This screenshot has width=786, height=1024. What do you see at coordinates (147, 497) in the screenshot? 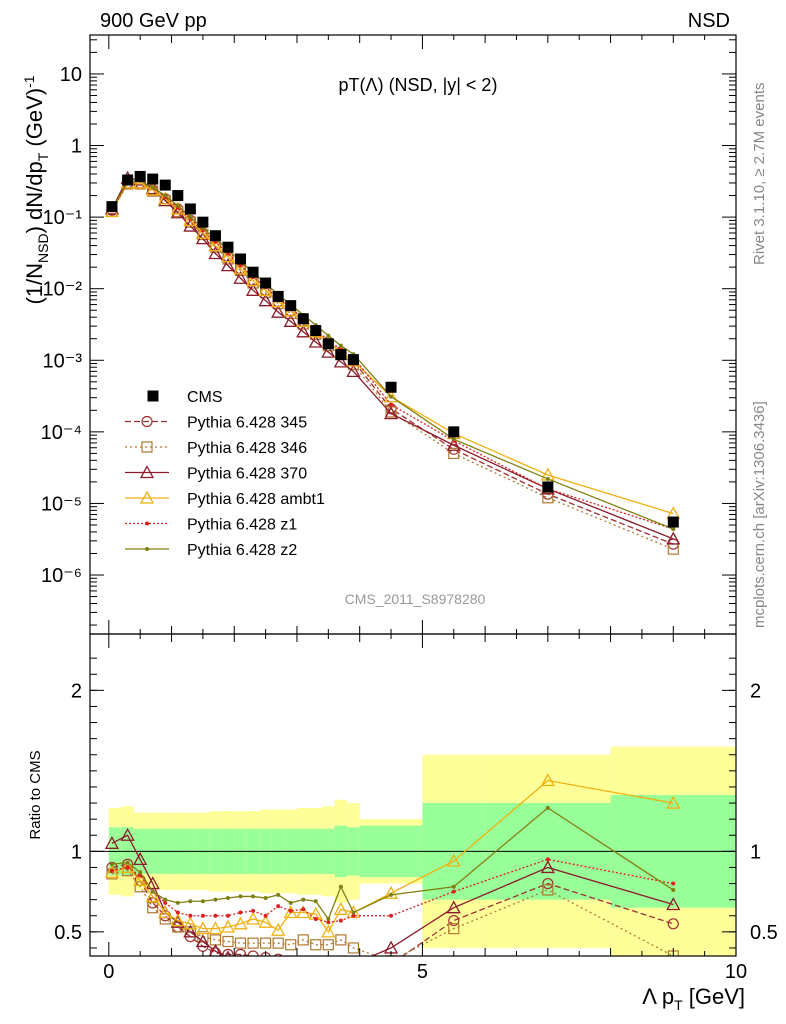
I see `legend-marker` at bounding box center [147, 497].